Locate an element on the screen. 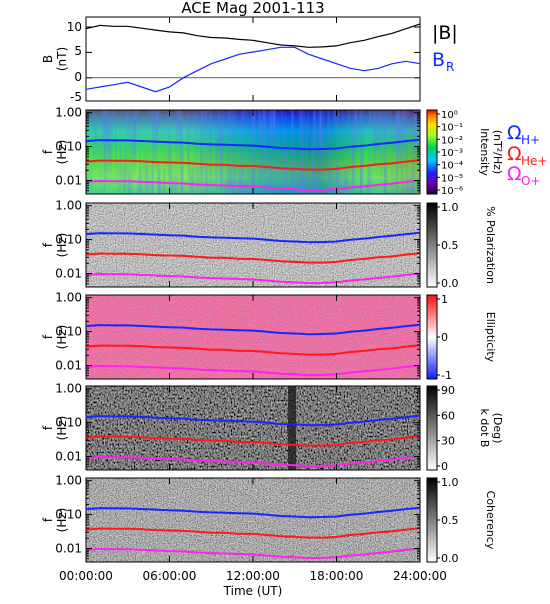 This screenshot has height=604, width=550. panel-polarization-overlay: 1.00 0.10 0.01 f (Hz) 1.0 0.5 0.0 % Polarization is located at coordinates (269, 244).